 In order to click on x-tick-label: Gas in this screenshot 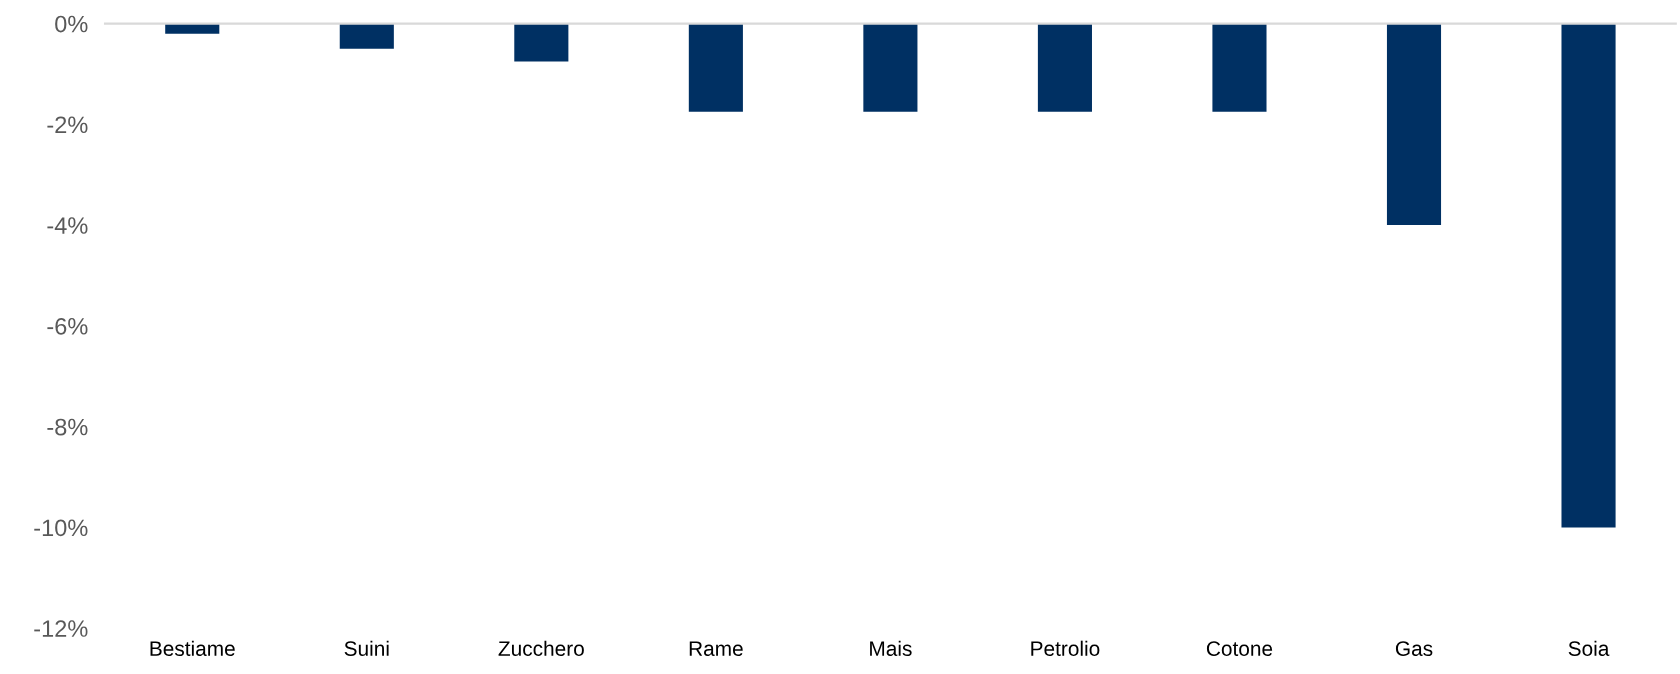, I will do `click(1414, 648)`.